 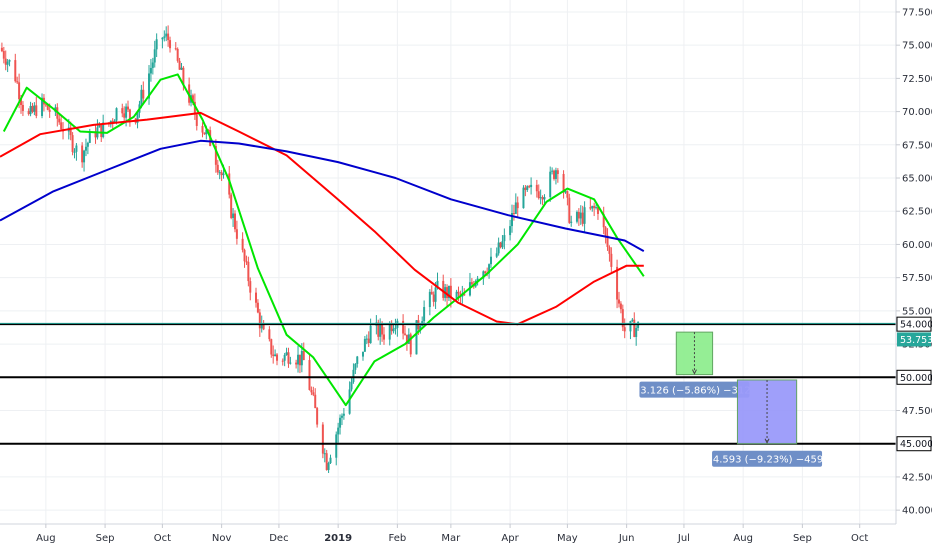 What do you see at coordinates (917, 278) in the screenshot?
I see `y-tick-label: 57.500` at bounding box center [917, 278].